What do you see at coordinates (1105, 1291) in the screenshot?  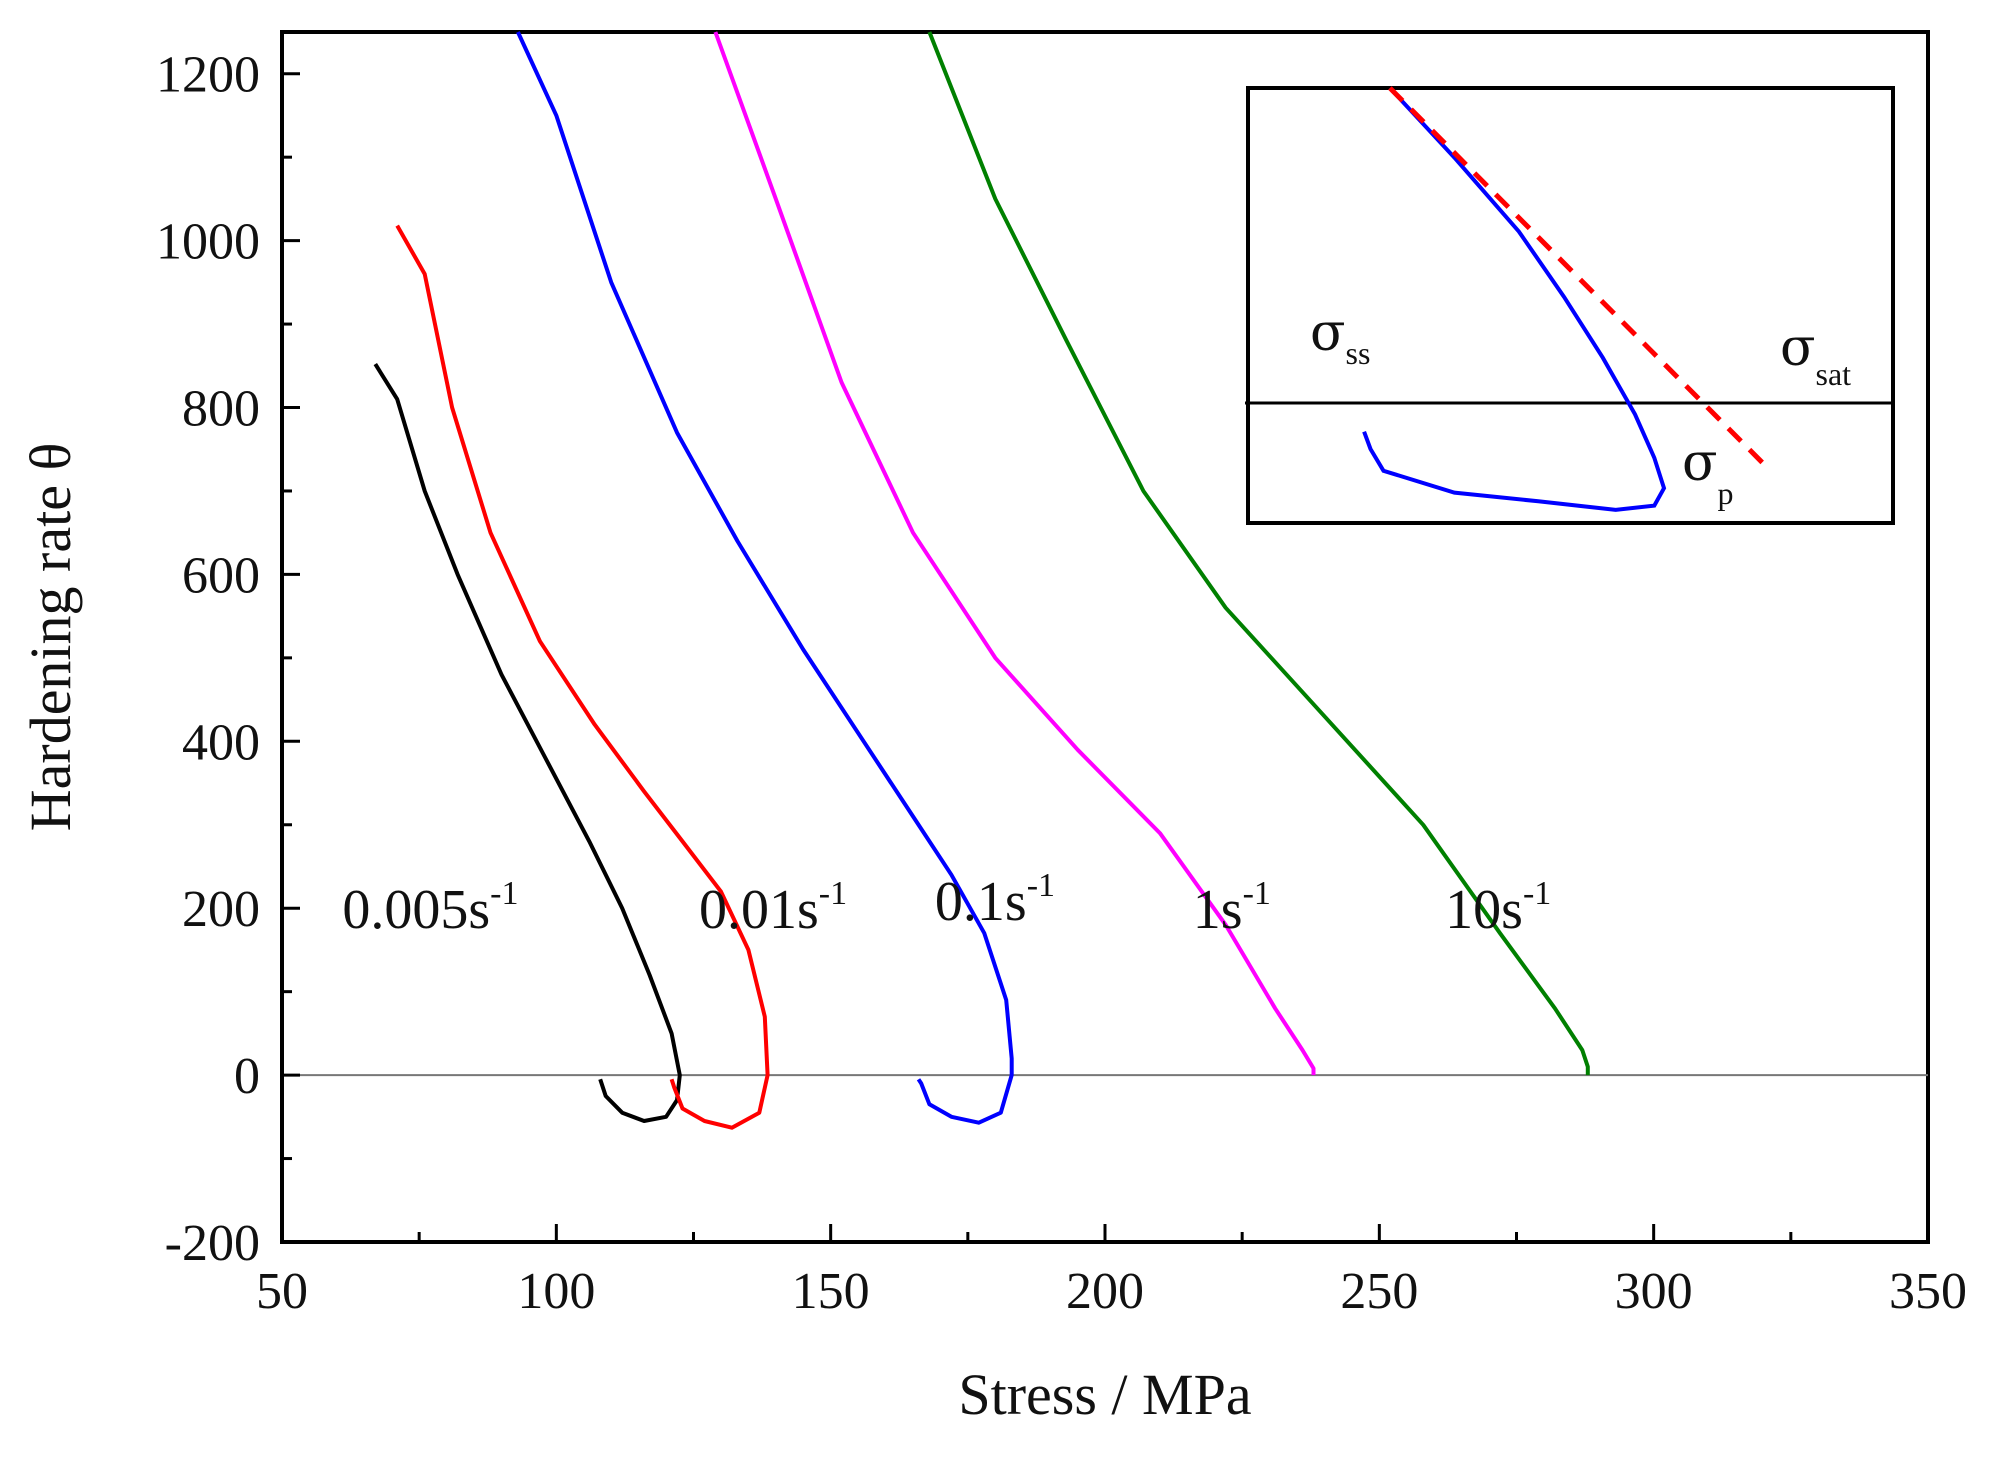 I see `x-tick-label: 200` at bounding box center [1105, 1291].